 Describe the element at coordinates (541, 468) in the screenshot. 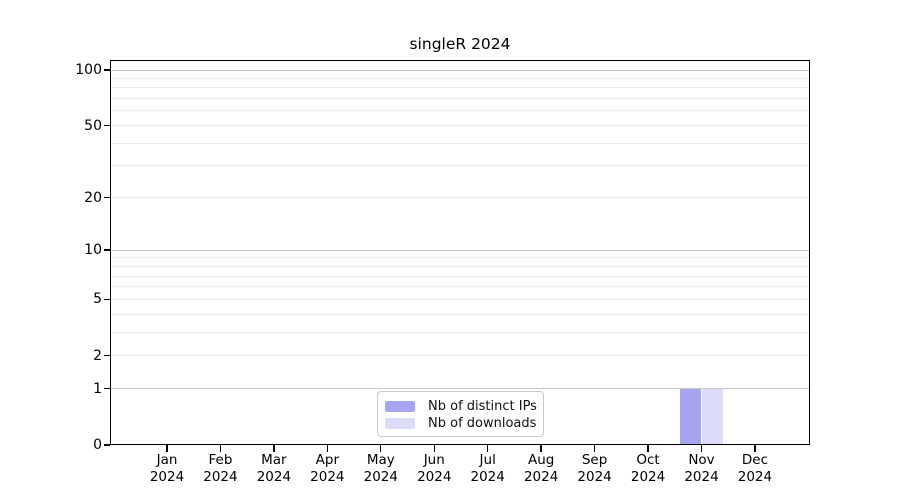

I see `x-axis-tick-label: Aug 2024` at that location.